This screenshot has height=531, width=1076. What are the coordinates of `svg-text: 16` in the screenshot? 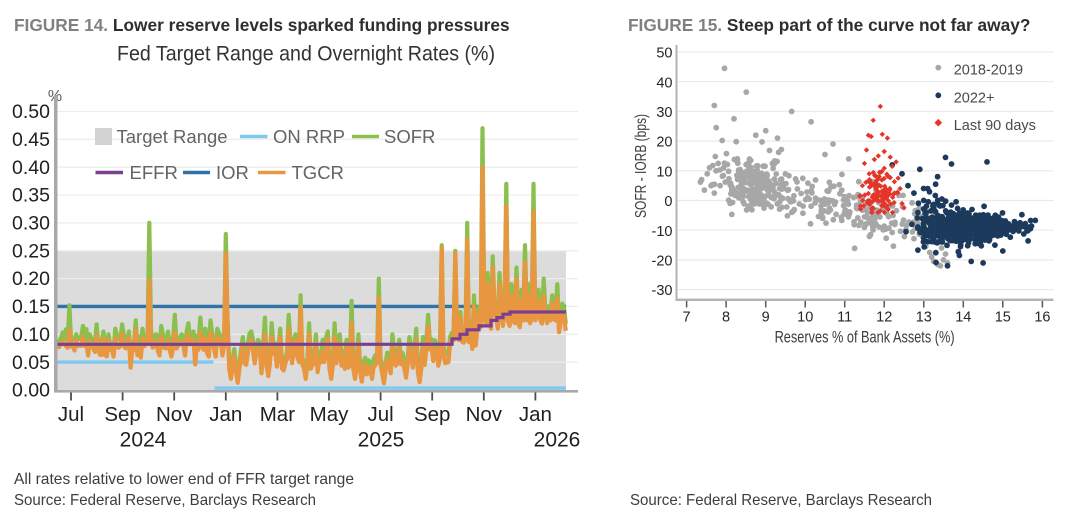 It's located at (1042, 318).